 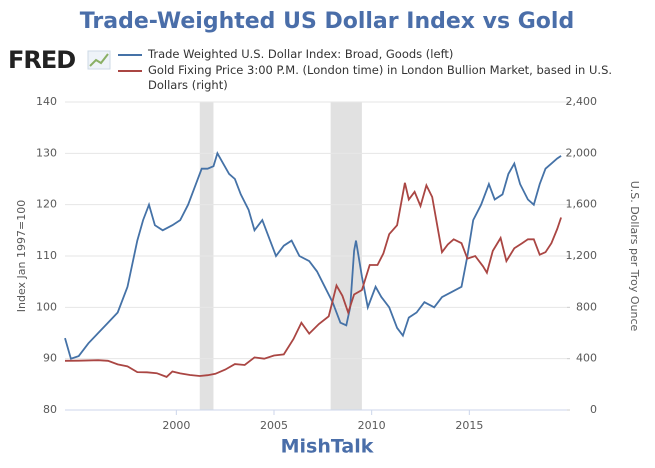 I want to click on x-tick-label: 2015, so click(x=469, y=425).